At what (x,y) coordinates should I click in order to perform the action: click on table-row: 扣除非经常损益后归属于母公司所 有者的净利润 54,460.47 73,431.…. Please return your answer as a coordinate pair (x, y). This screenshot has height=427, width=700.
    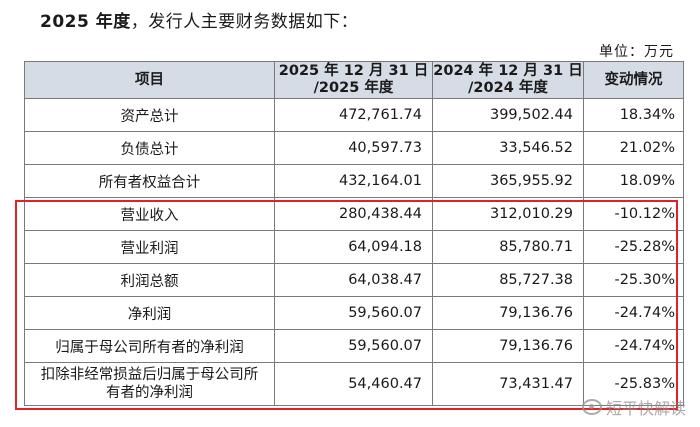
    Looking at the image, I should click on (354, 384).